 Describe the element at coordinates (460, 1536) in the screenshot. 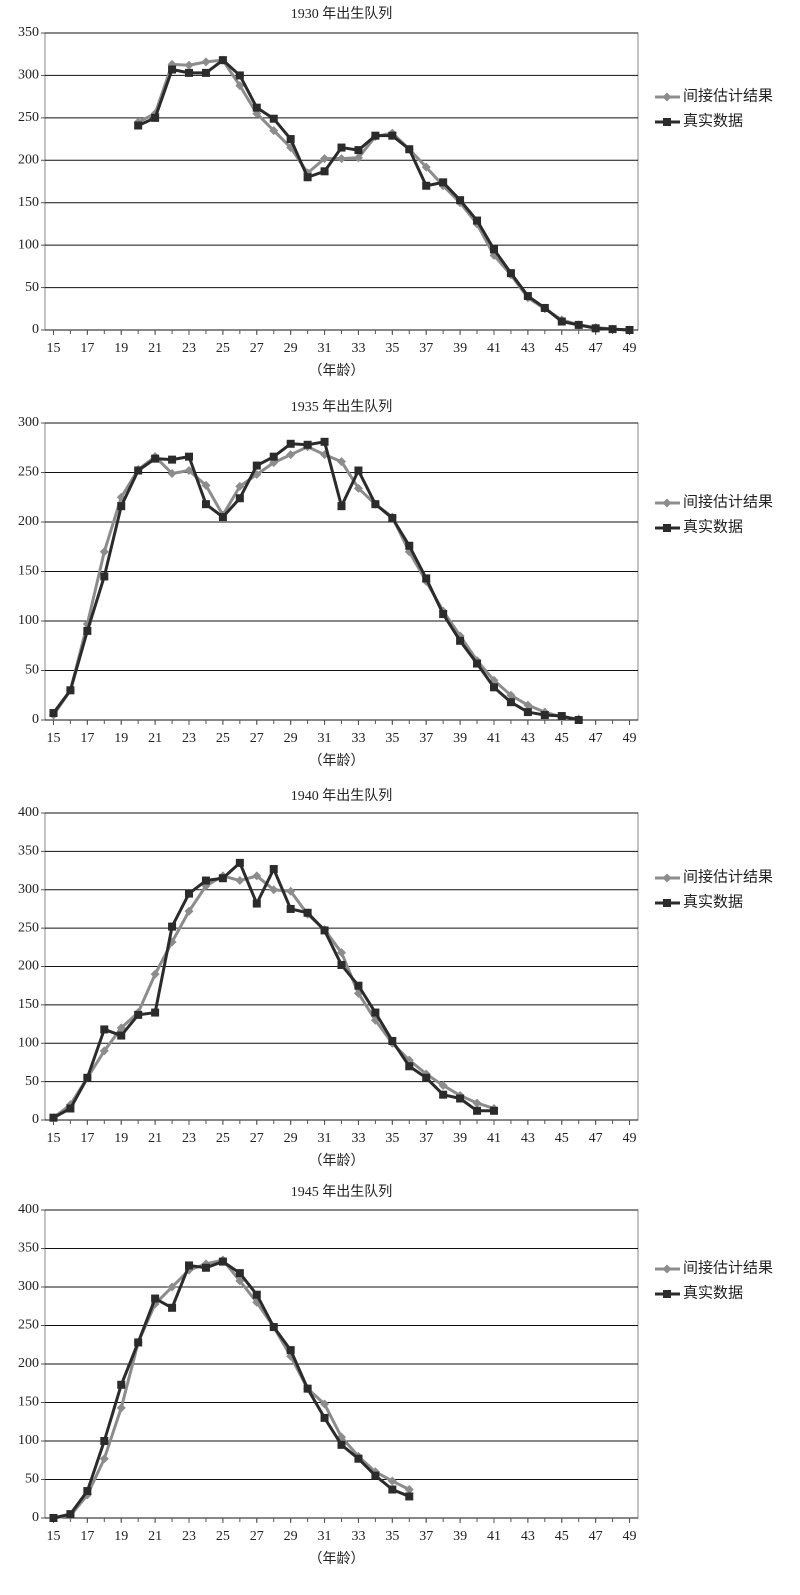

I see `x-tick-label: 39` at that location.